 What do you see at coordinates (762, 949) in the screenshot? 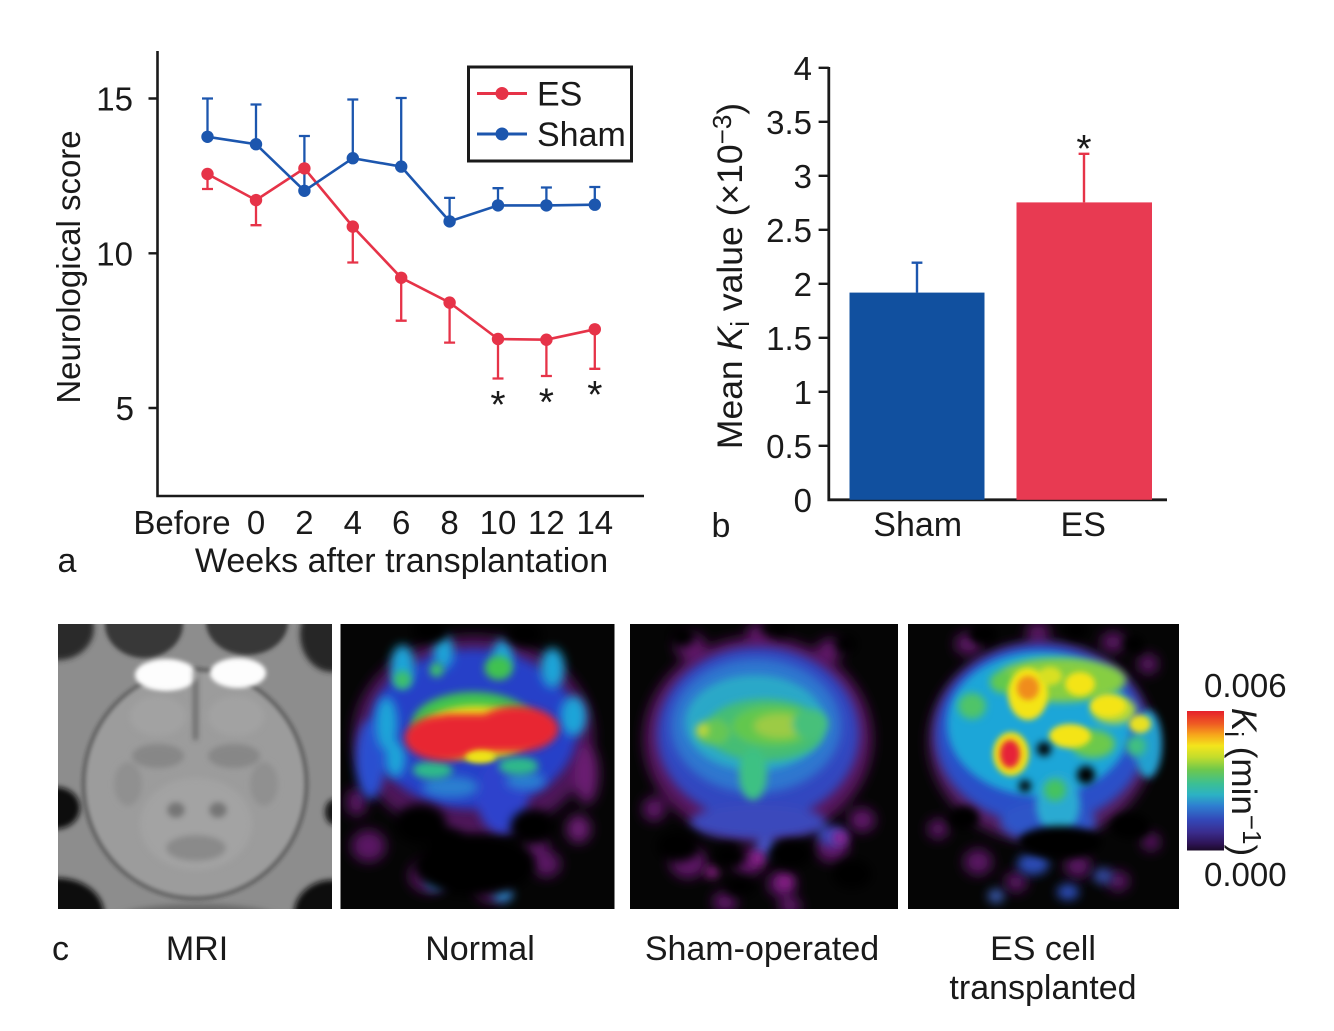
I see `svg-text: Sham-operated` at bounding box center [762, 949].